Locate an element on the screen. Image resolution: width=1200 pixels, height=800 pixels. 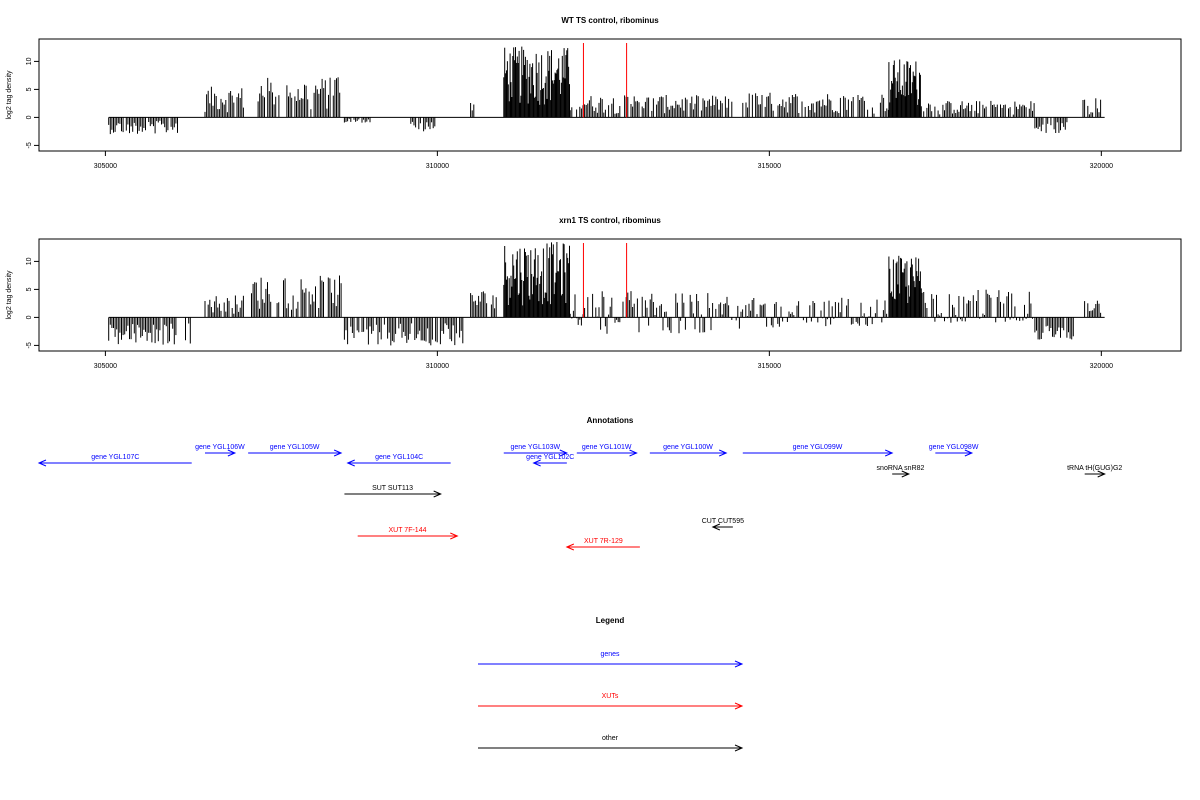
legend-items: genes XUTs other is located at coordinates (611, 701).